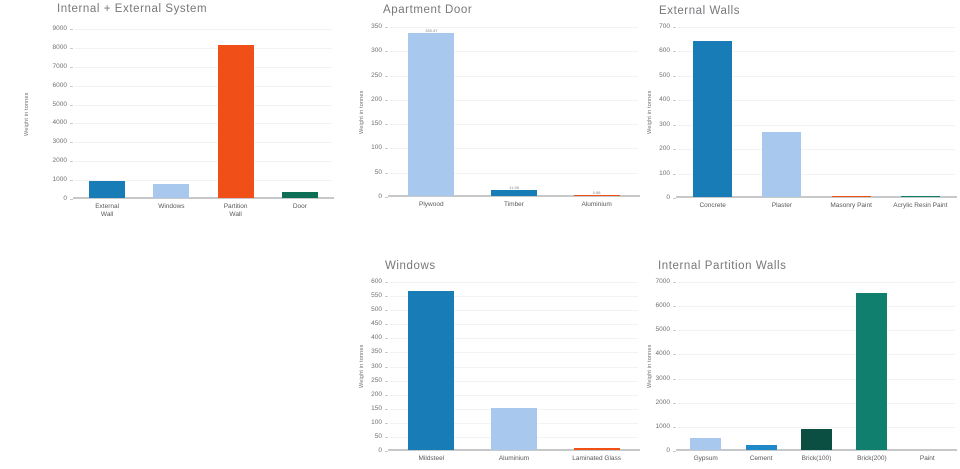  Describe the element at coordinates (596, 192) in the screenshot. I see `bar-value-label: 0.88` at that location.